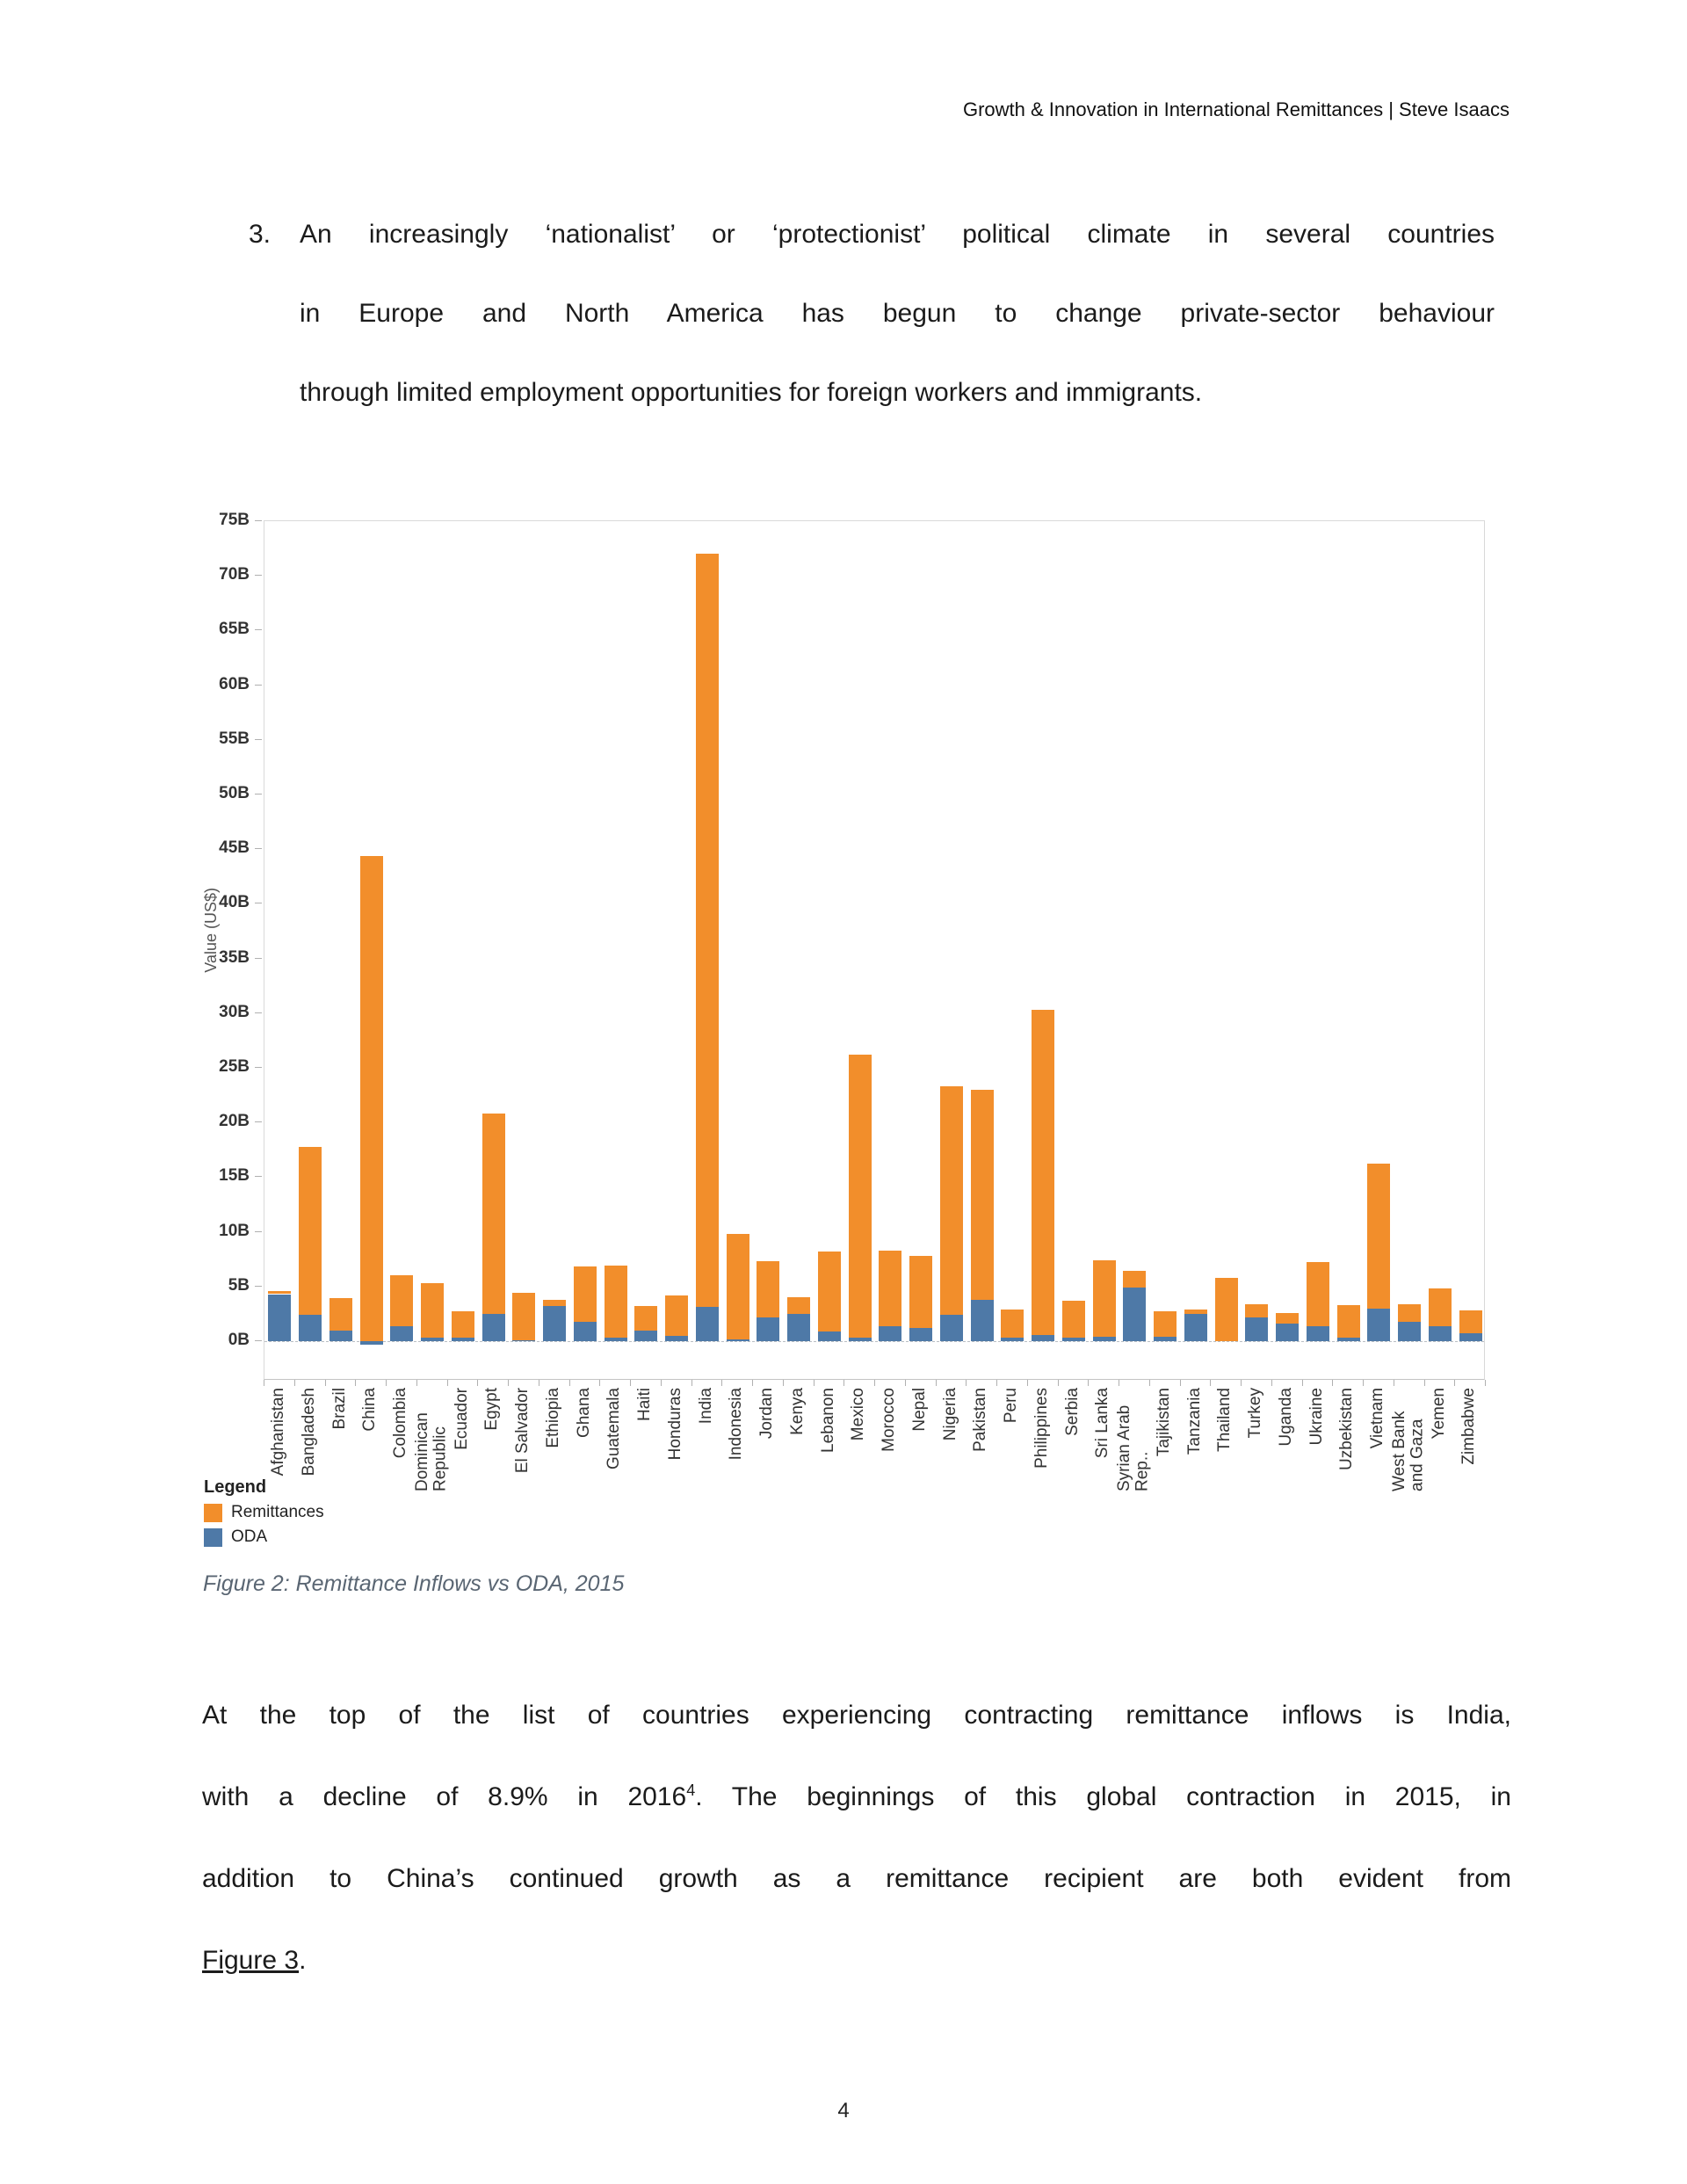  I want to click on y-axis-label: 70B, so click(234, 574).